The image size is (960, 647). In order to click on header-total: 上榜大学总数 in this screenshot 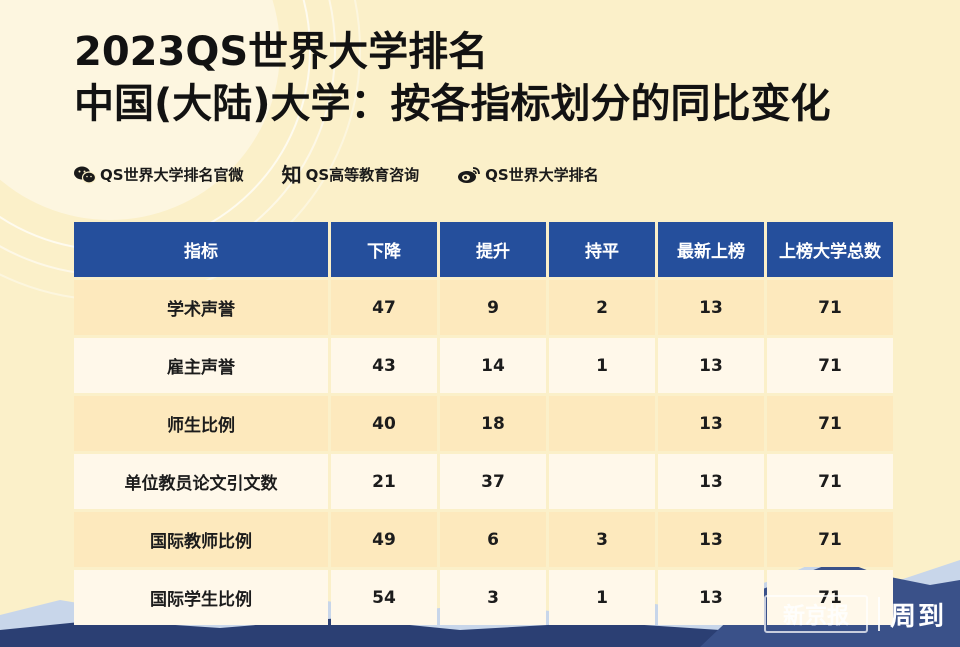, I will do `click(830, 249)`.